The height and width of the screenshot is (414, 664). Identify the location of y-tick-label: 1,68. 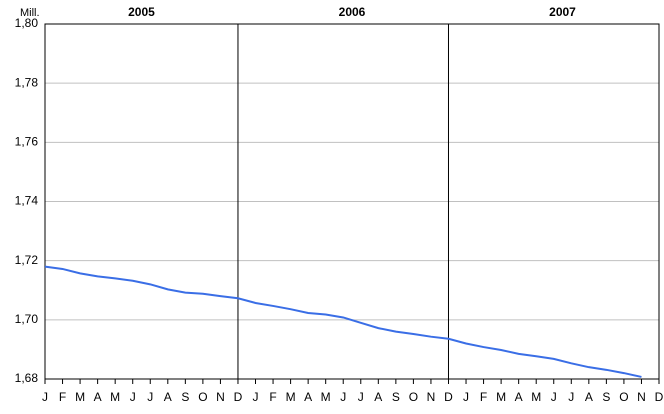
(27, 378).